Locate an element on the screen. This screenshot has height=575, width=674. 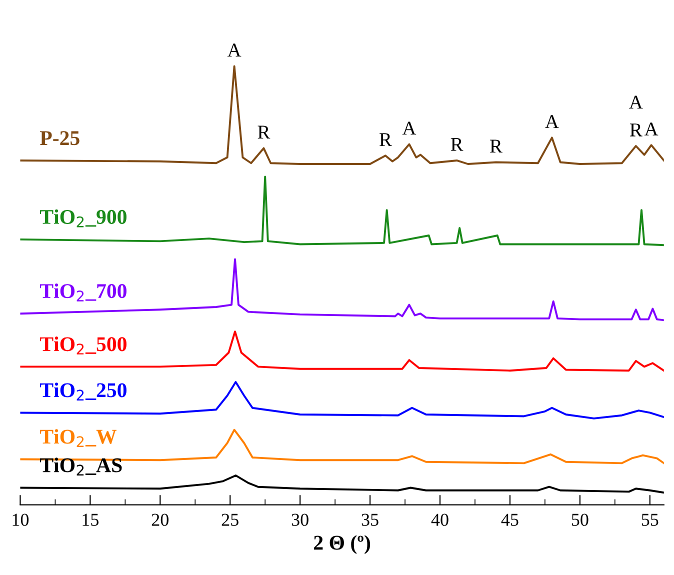
x-tick-label: 45 is located at coordinates (509, 520).